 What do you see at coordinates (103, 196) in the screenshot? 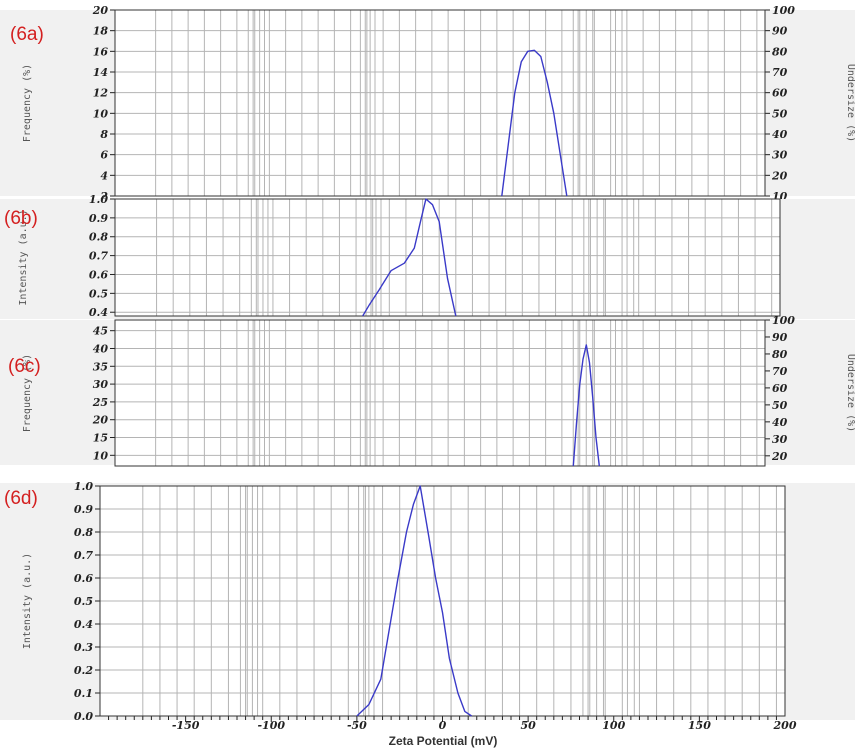
I see `y-tick-label: 2` at bounding box center [103, 196].